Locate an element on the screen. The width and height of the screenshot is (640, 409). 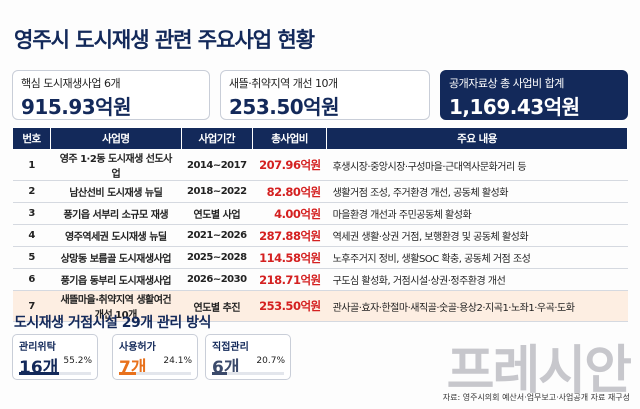
table-cell: 6 is located at coordinates (31, 279).